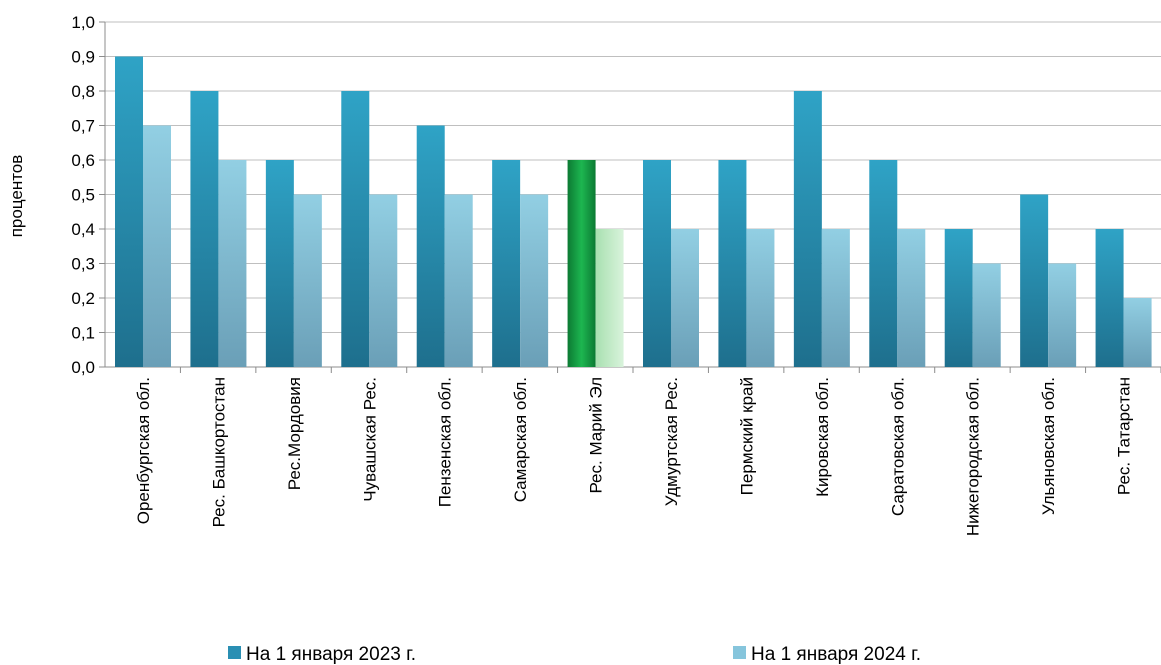  Describe the element at coordinates (1048, 446) in the screenshot. I see `category-label: Ульяновская обл.` at that location.